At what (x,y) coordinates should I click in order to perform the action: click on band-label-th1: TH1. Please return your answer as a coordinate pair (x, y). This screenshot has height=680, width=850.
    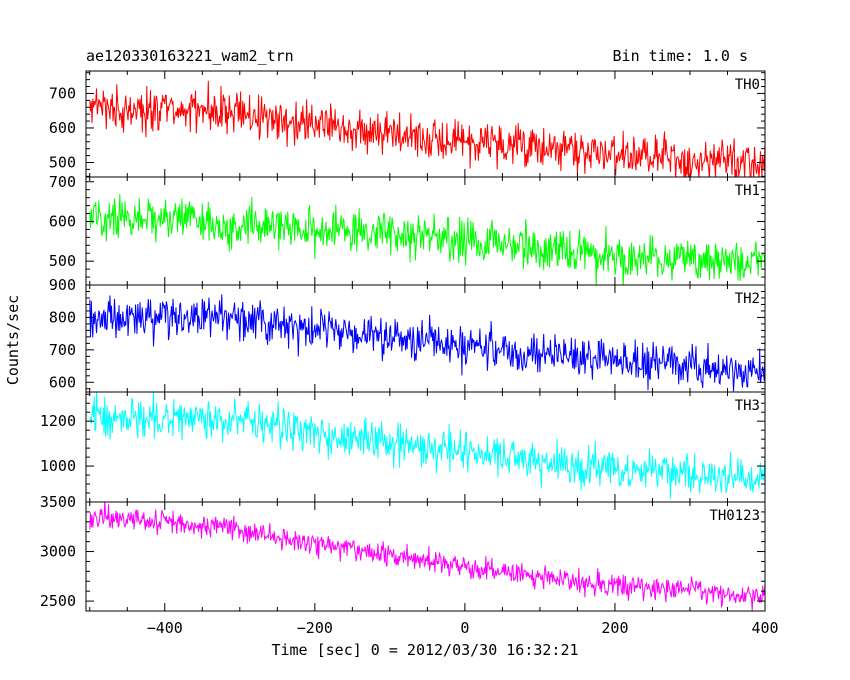
    Looking at the image, I should click on (747, 191).